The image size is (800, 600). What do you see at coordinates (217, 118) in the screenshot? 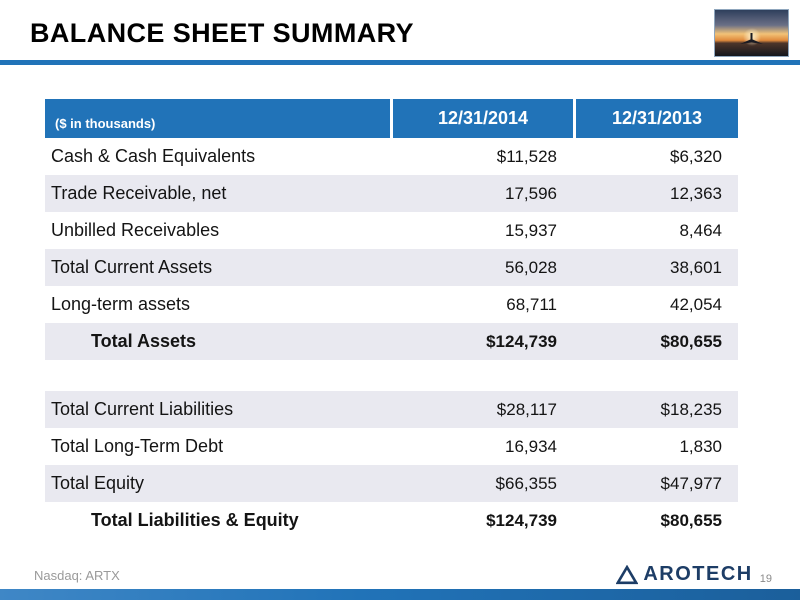
I see `unit-note: ($ in thousands)` at bounding box center [217, 118].